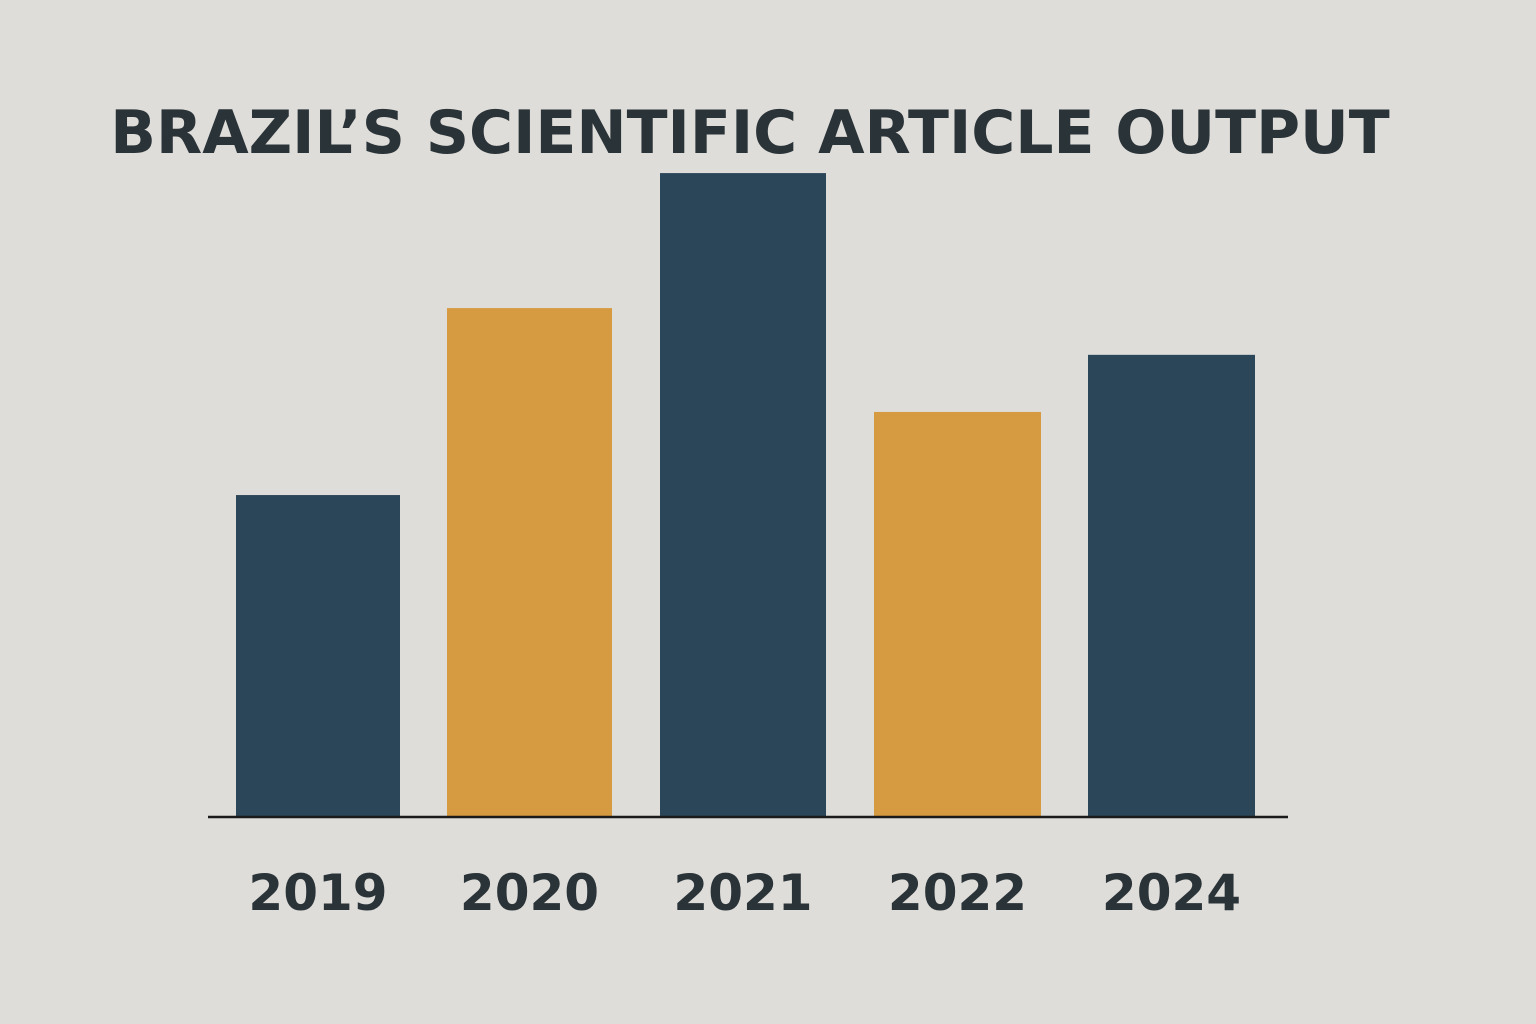  What do you see at coordinates (743, 495) in the screenshot?
I see `bar-2021` at bounding box center [743, 495].